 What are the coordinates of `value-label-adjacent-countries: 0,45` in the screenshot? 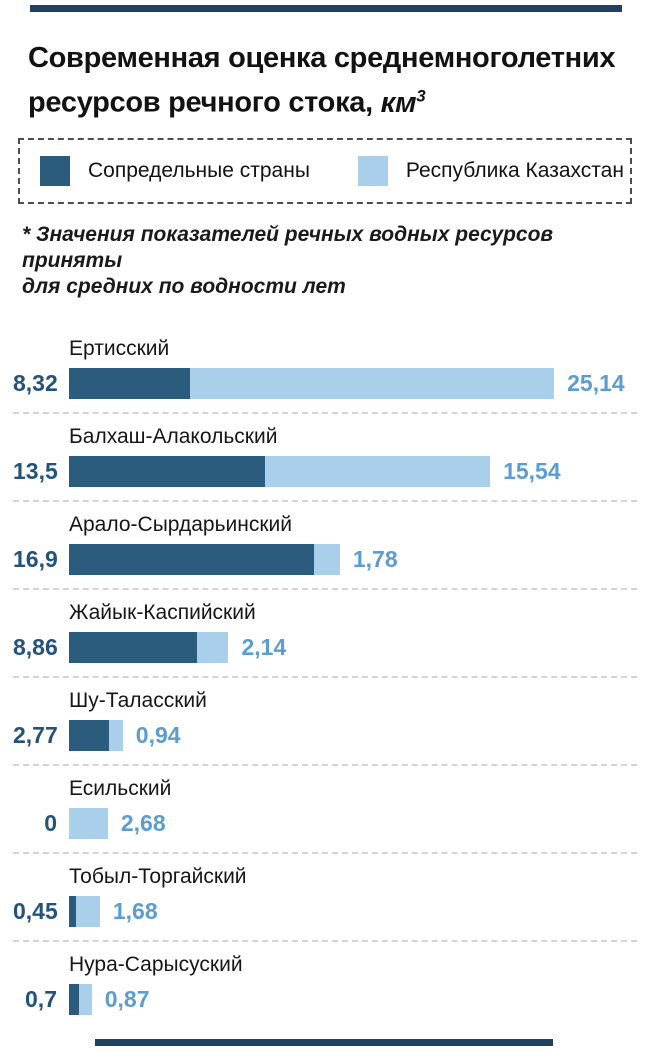 It's located at (35, 910).